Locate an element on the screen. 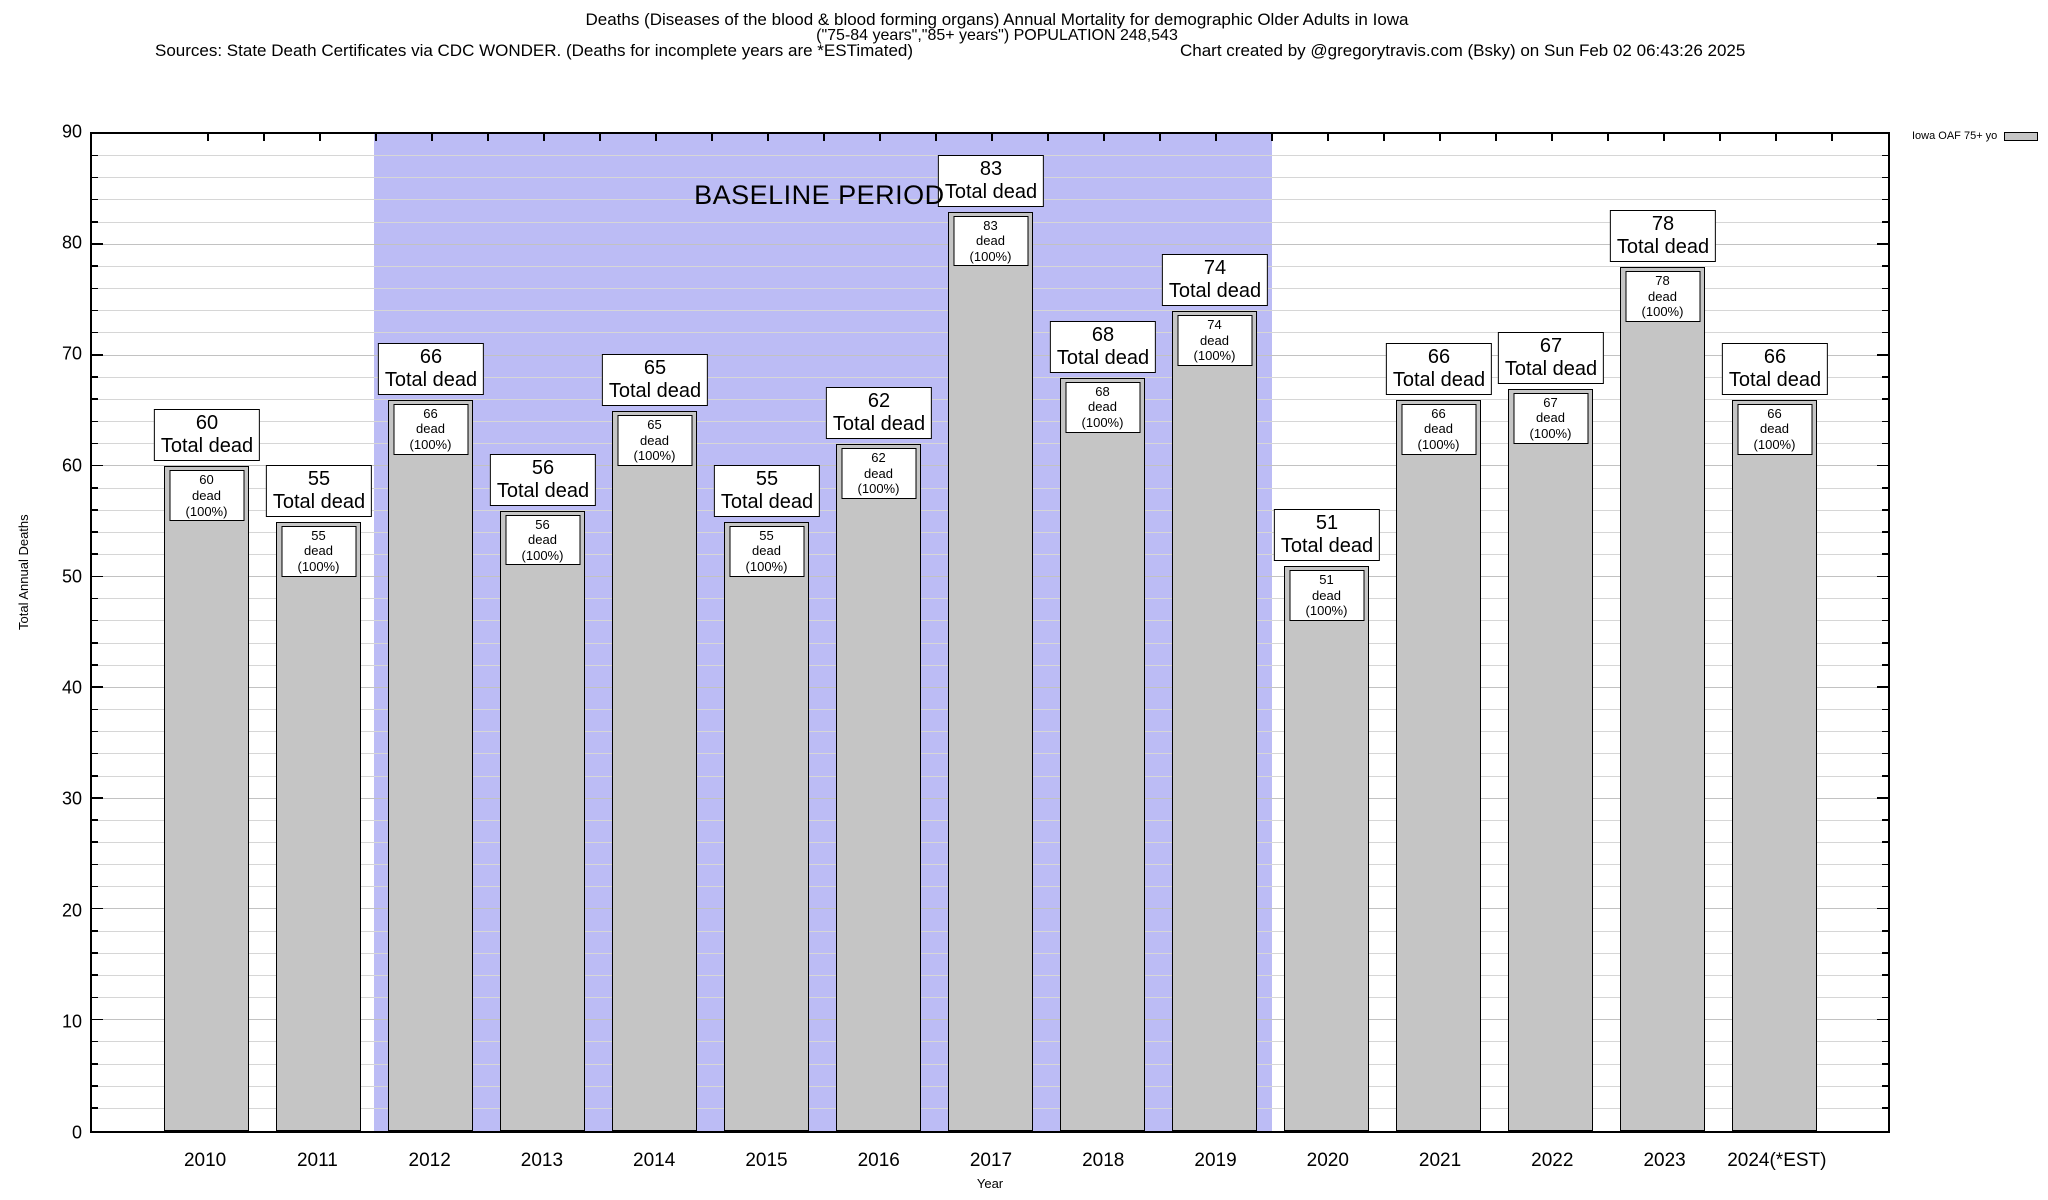  bar-inner-label-box: 67 dead (100%) is located at coordinates (1550, 418).